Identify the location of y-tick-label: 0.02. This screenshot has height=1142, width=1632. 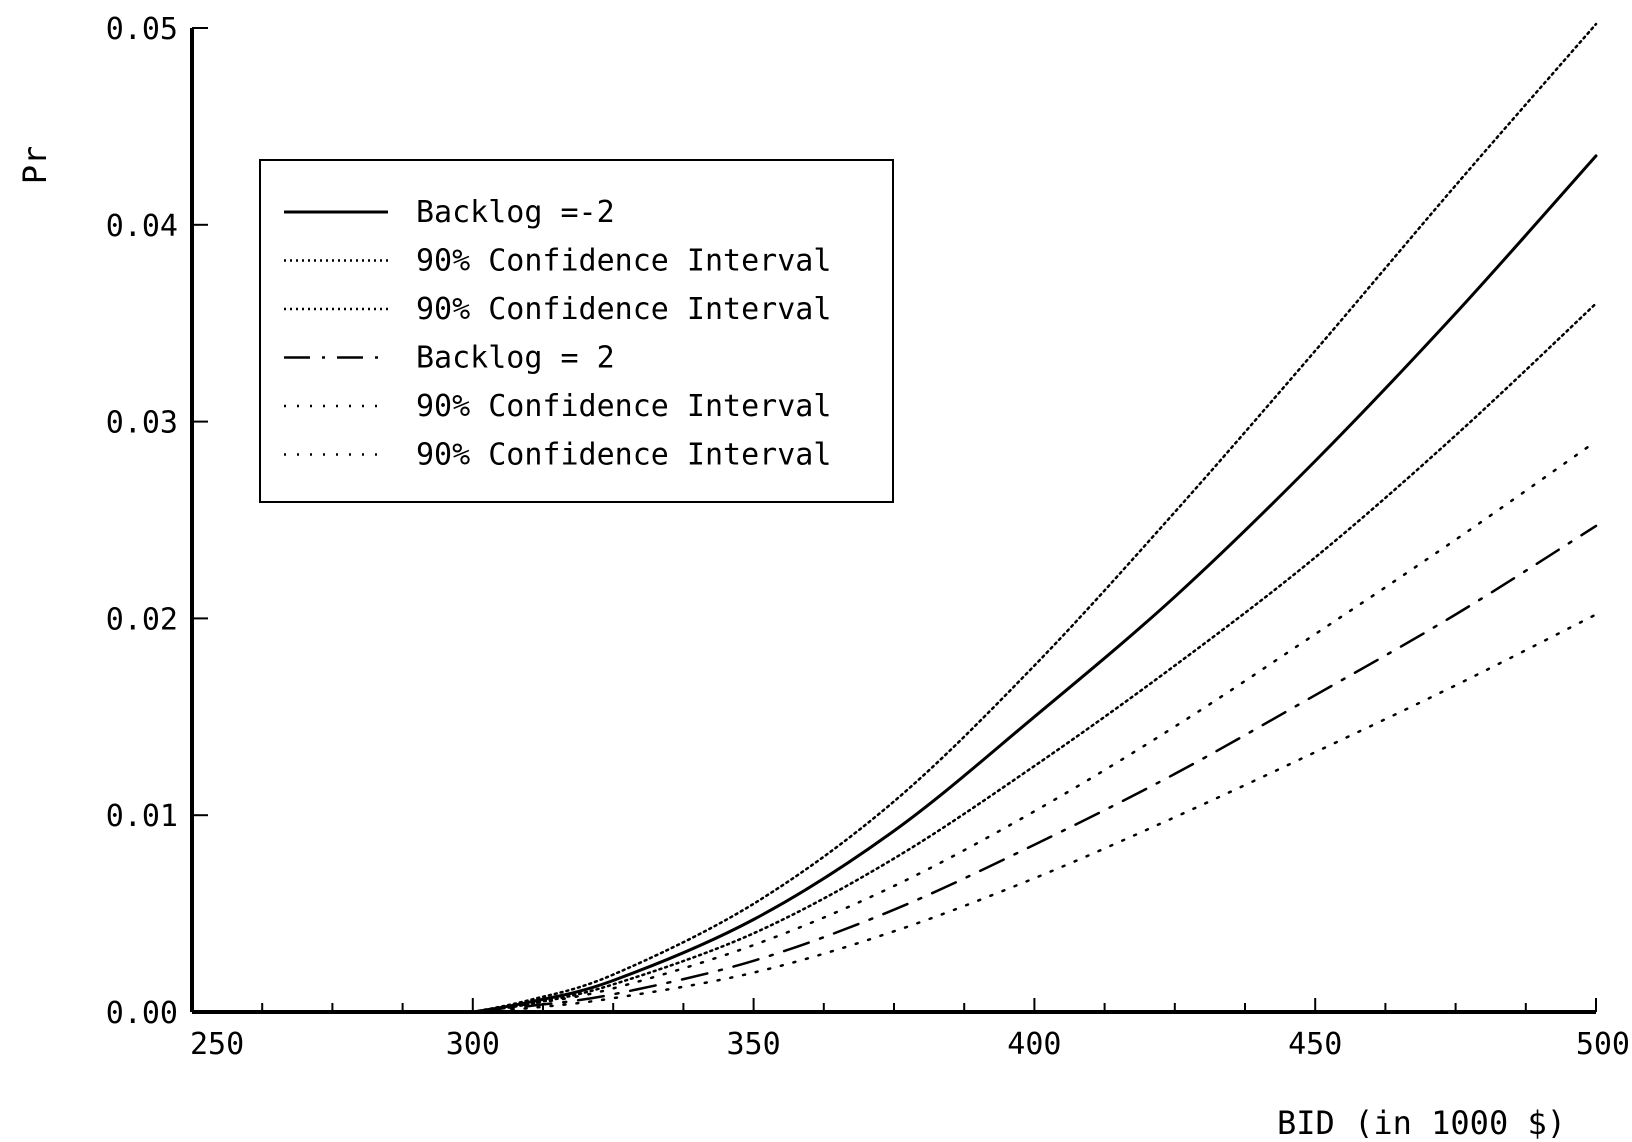
(142, 619).